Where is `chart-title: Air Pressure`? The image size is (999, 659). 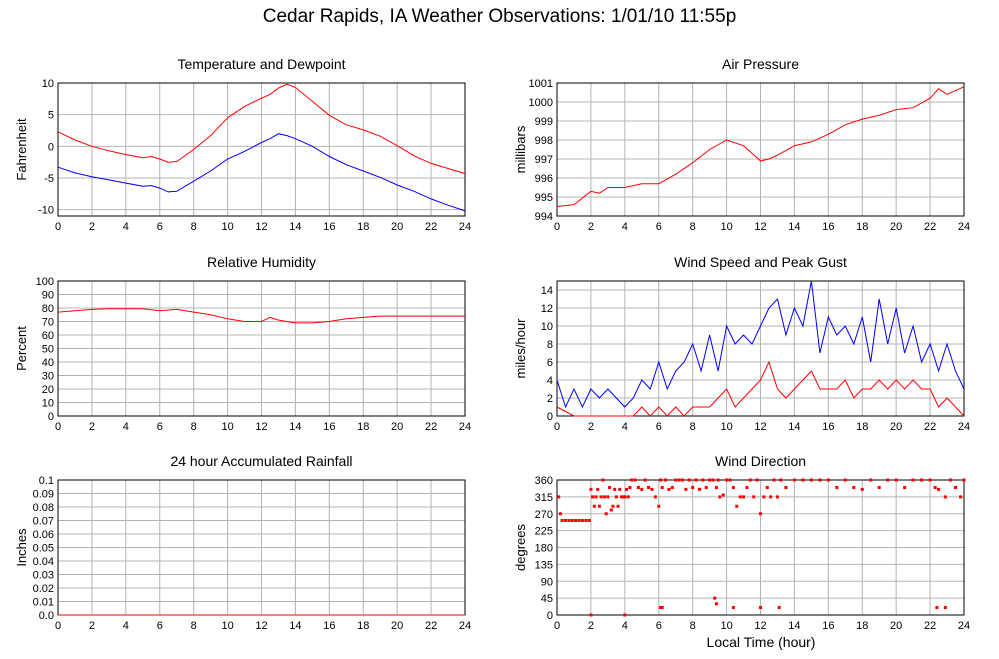 chart-title: Air Pressure is located at coordinates (760, 64).